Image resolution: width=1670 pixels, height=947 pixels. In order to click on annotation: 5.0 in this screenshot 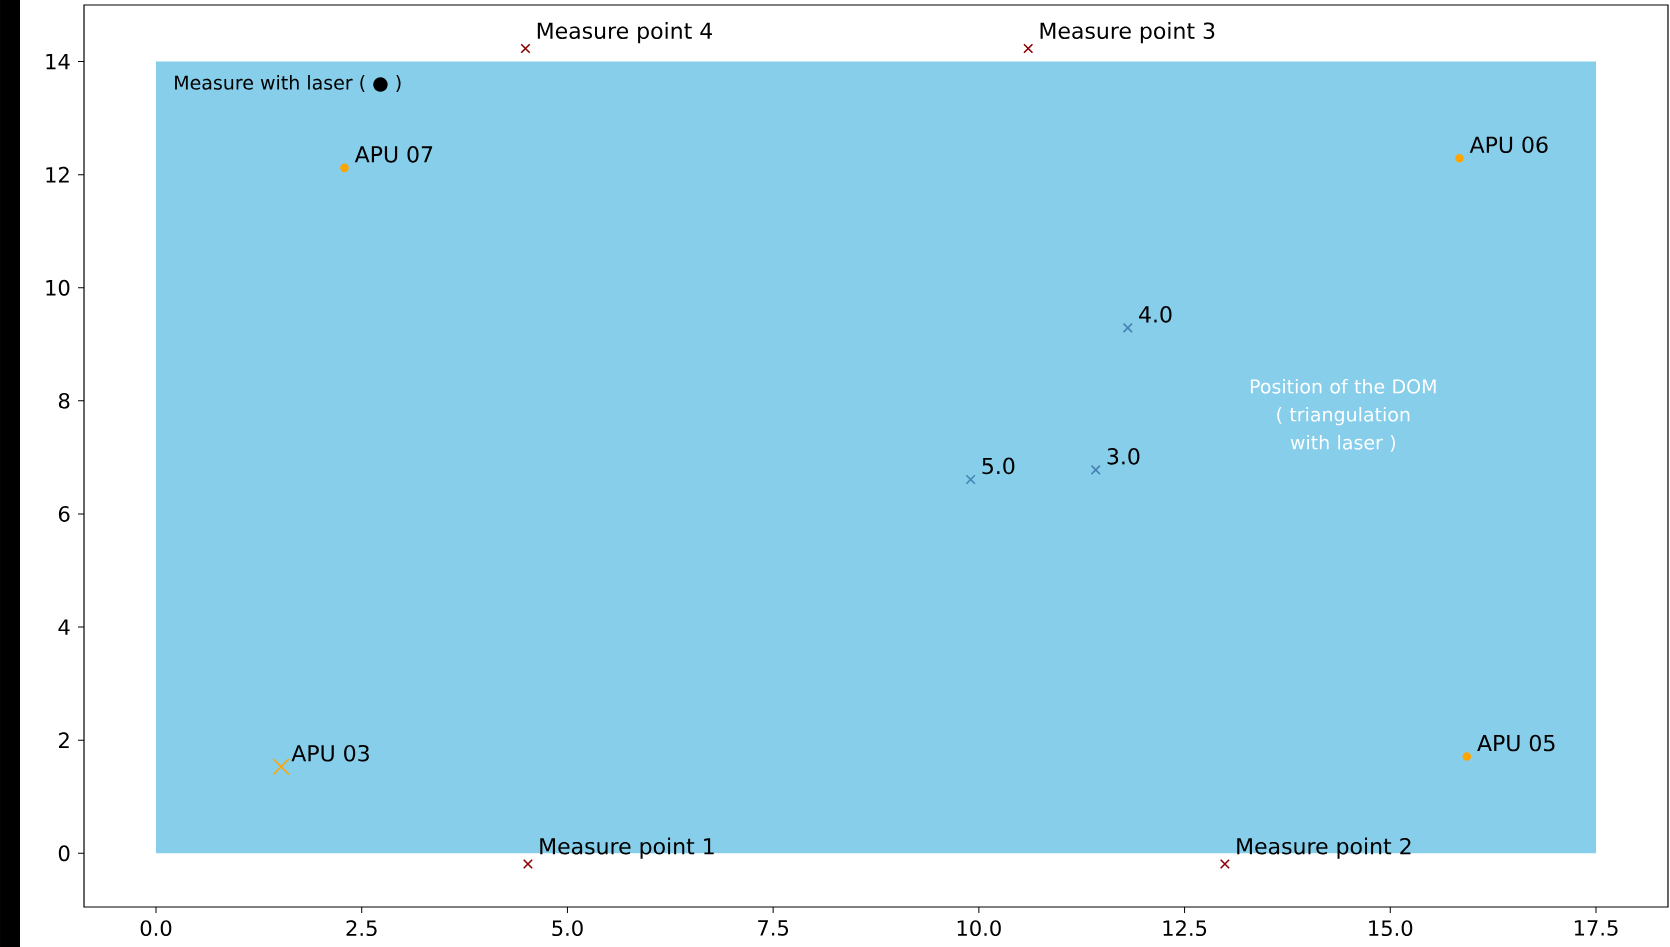, I will do `click(998, 466)`.